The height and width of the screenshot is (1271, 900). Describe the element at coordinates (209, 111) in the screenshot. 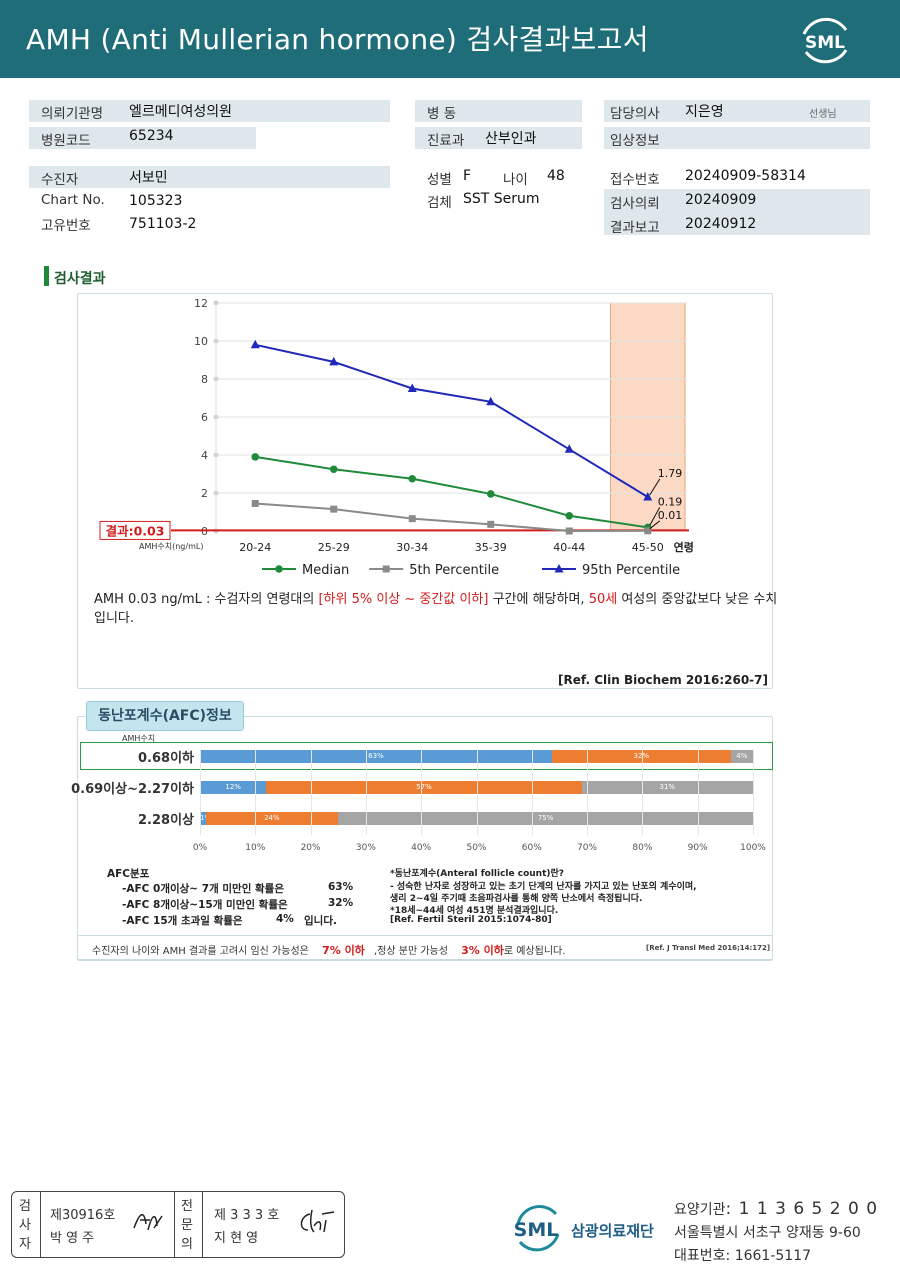

I see `institution-bar` at that location.